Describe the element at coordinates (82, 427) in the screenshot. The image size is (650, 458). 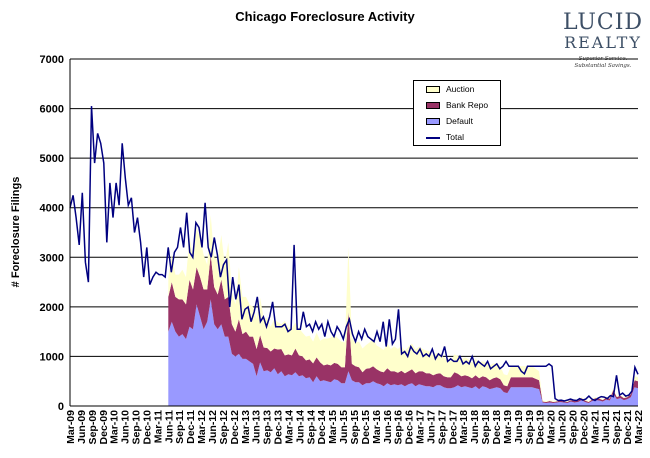
I see `x-tick-label: Jun-09` at that location.